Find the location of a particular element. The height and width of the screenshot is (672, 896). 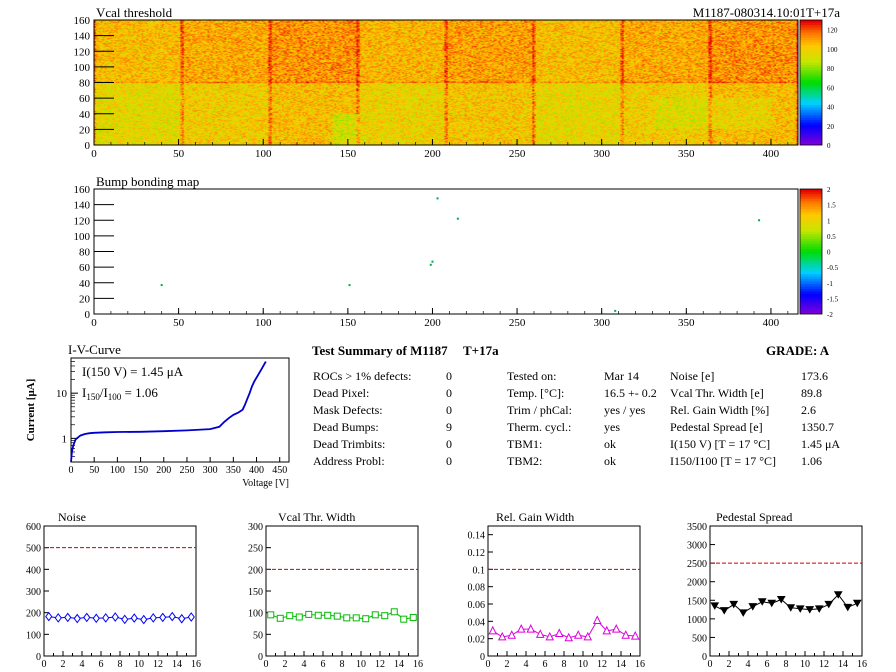

vcal-color-scale: 0 20 40 60 80 100 120 is located at coordinates (818, 84).